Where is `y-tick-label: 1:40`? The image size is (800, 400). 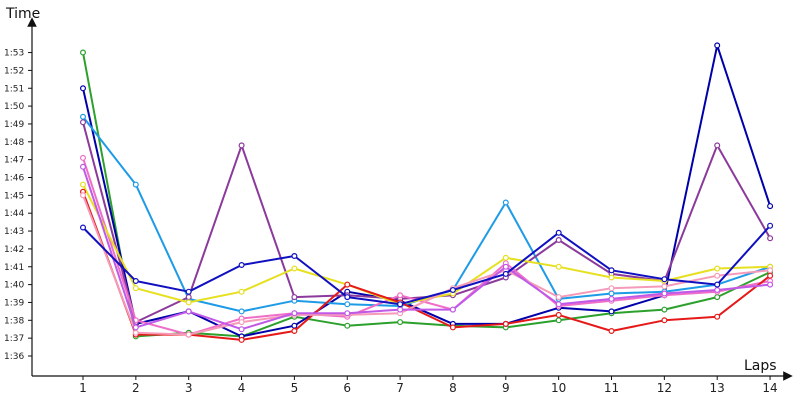
y-tick-label: 1:40 is located at coordinates (14, 286).